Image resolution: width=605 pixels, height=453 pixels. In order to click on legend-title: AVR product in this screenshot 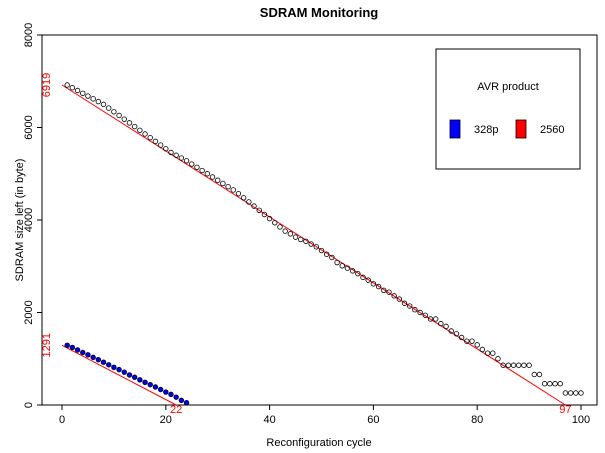, I will do `click(508, 87)`.